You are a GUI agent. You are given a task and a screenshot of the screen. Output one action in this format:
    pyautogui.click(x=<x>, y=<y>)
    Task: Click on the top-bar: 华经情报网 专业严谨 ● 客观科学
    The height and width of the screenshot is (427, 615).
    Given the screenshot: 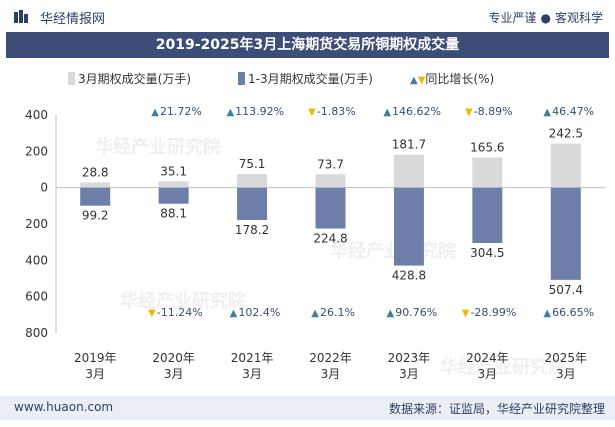 What is the action you would take?
    pyautogui.click(x=307, y=16)
    